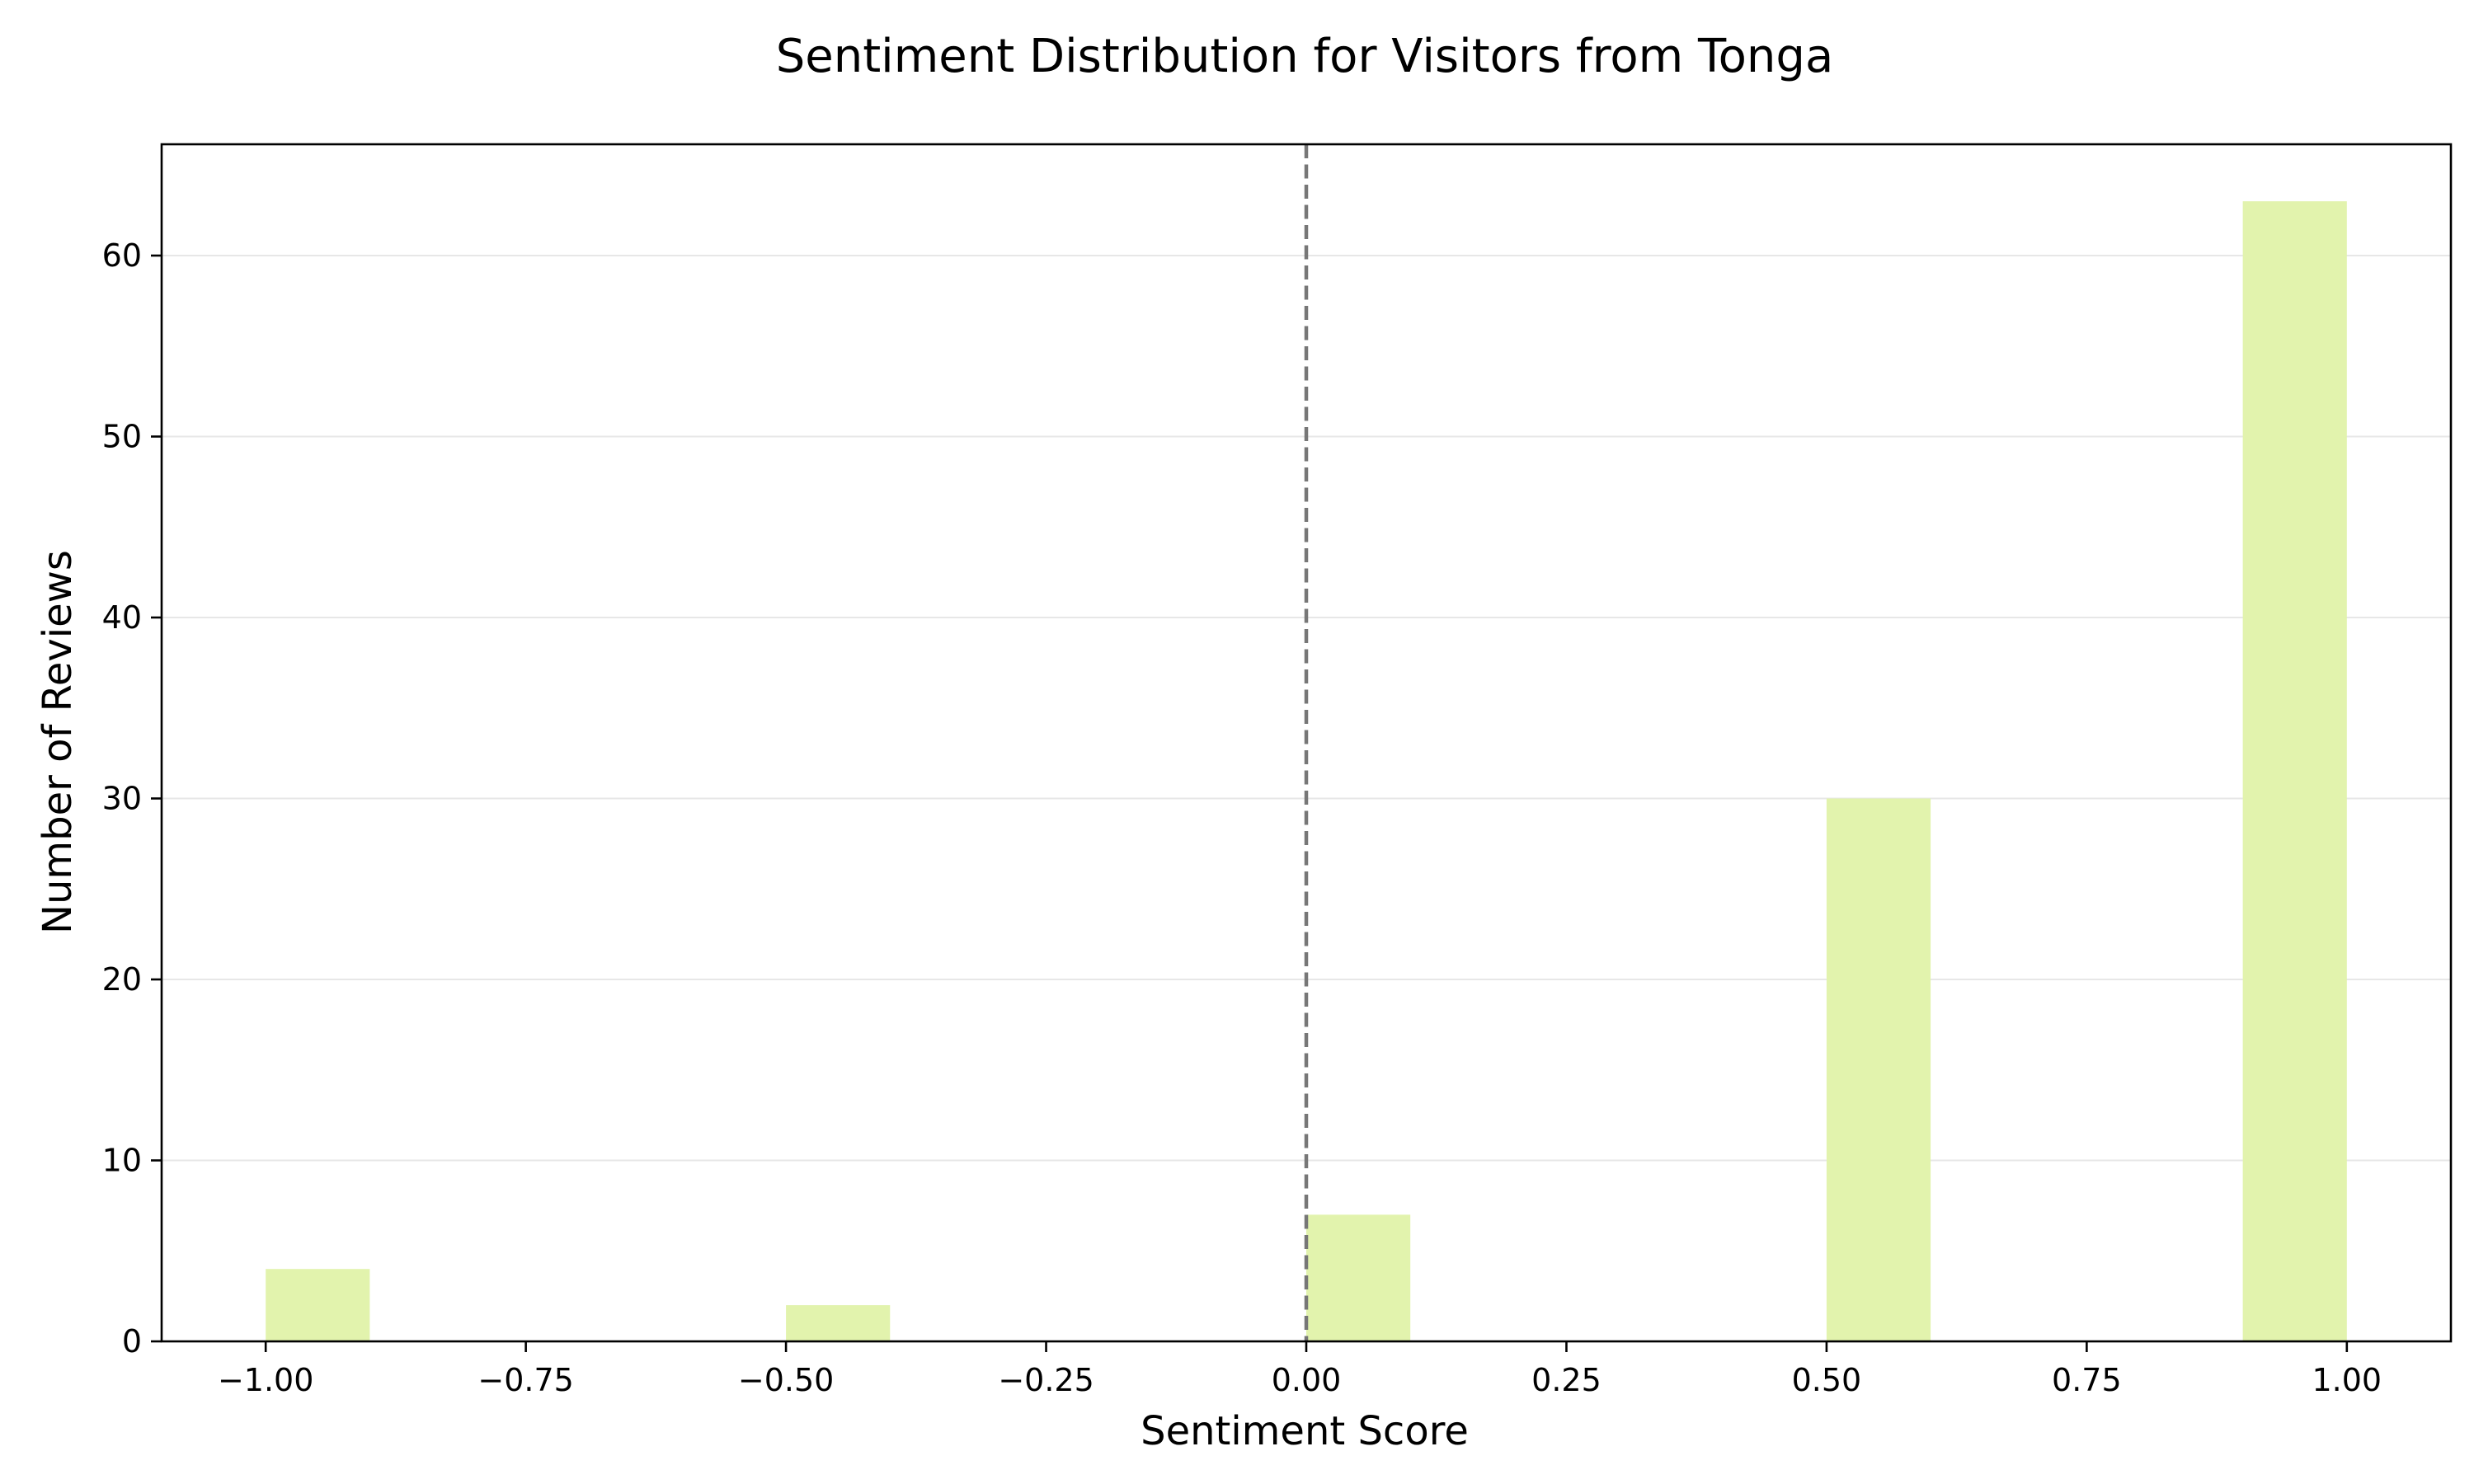 This screenshot has height=1484, width=2474. What do you see at coordinates (122, 979) in the screenshot?
I see `y-tick-label: 20` at bounding box center [122, 979].